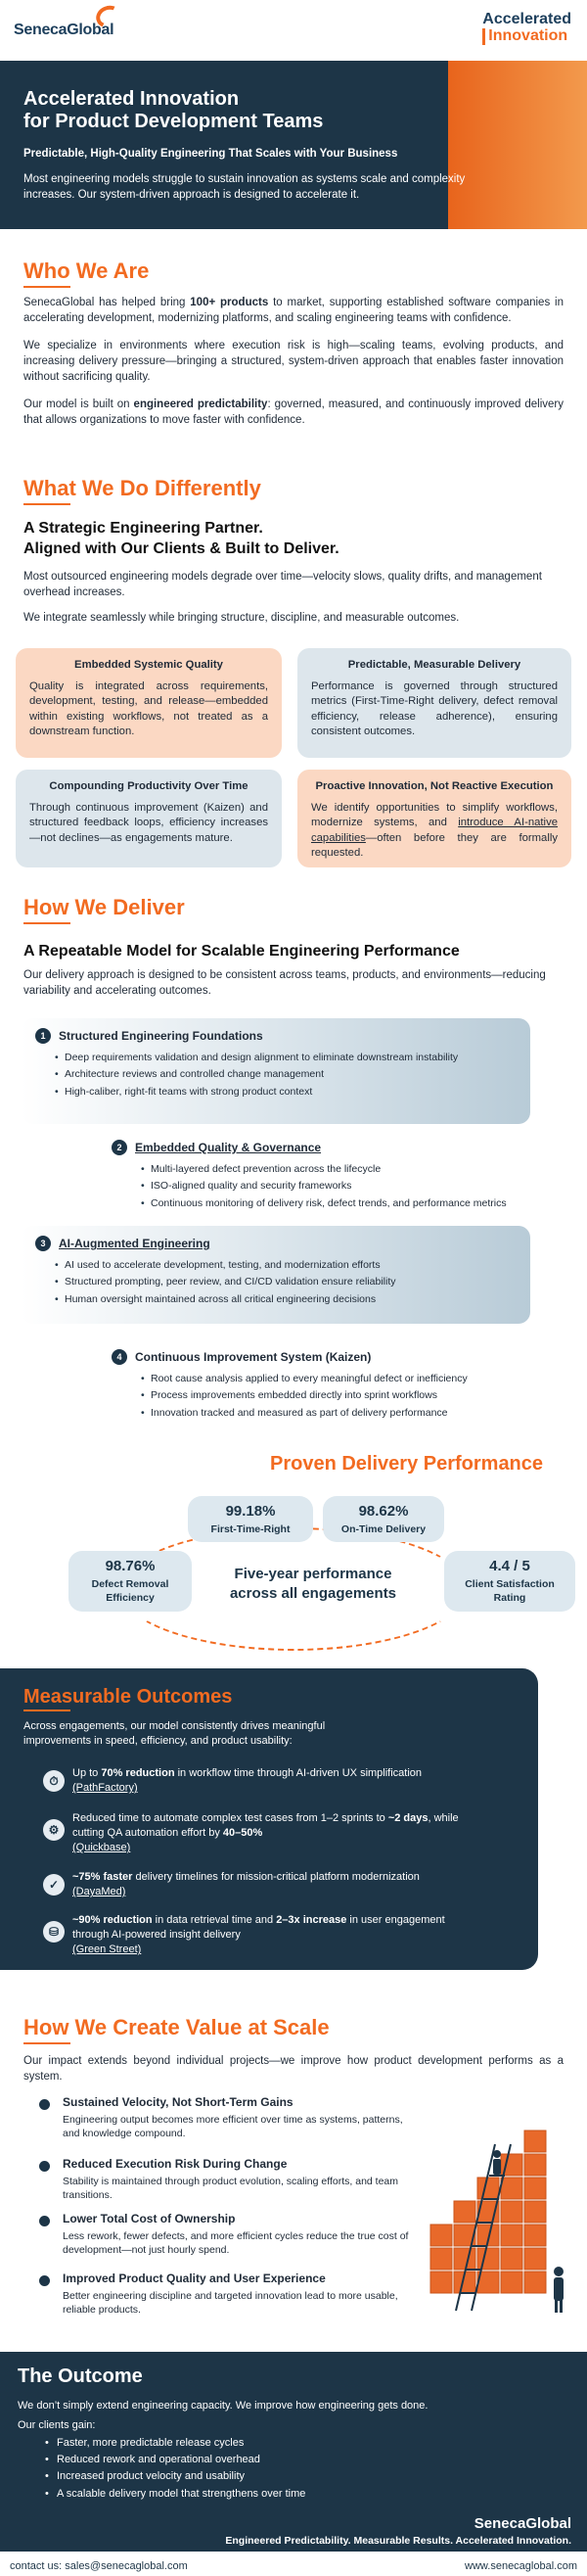  Describe the element at coordinates (250, 1511) in the screenshot. I see `metric-value: 99.18%` at that location.